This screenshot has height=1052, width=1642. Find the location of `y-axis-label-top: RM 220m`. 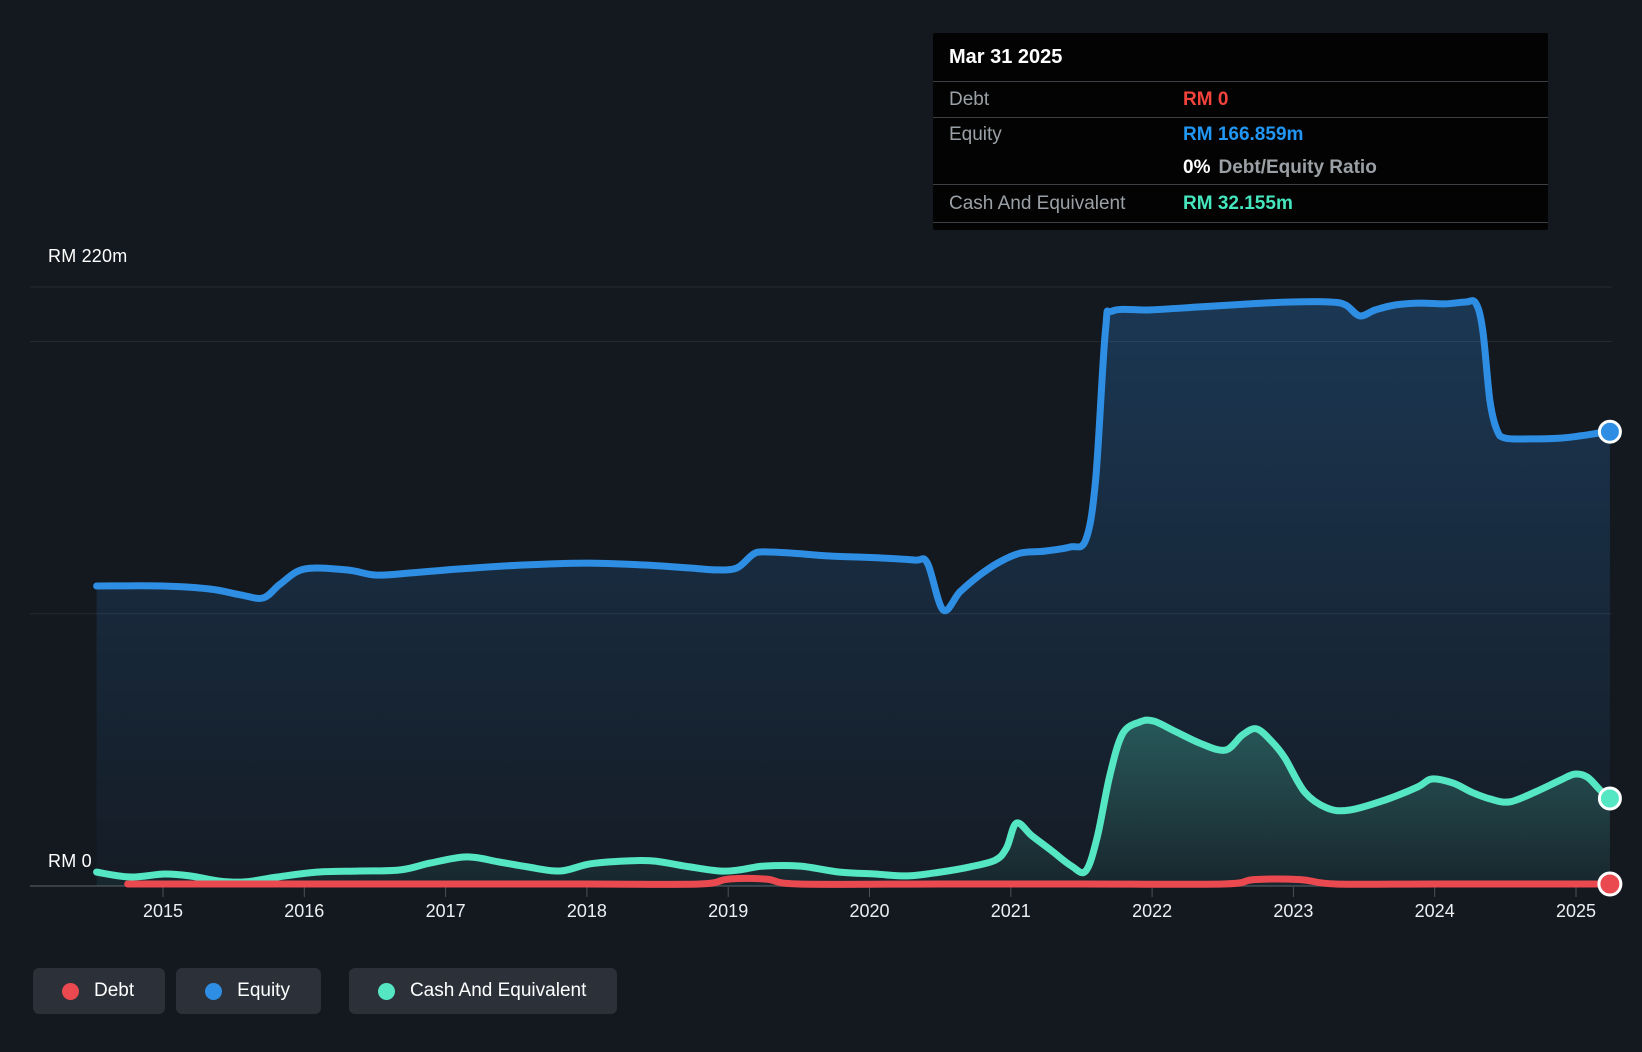

y-axis-label-top: RM 220m is located at coordinates (88, 256).